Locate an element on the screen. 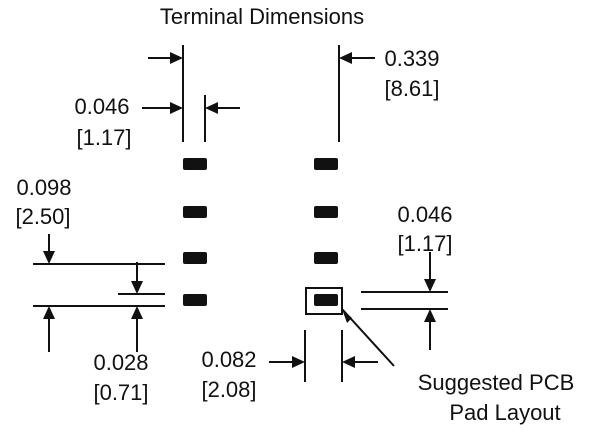 This screenshot has width=604, height=432. terminal-spacing-arrowhead is located at coordinates (345, 58).